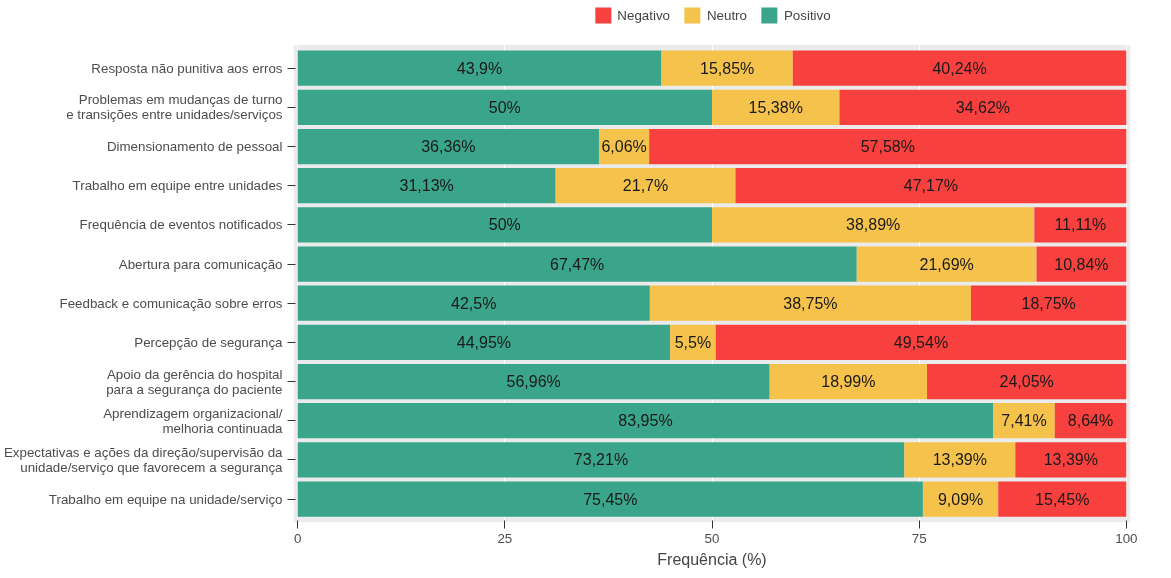 This screenshot has height=578, width=1171. I want to click on data-label: 7,41%, so click(1024, 421).